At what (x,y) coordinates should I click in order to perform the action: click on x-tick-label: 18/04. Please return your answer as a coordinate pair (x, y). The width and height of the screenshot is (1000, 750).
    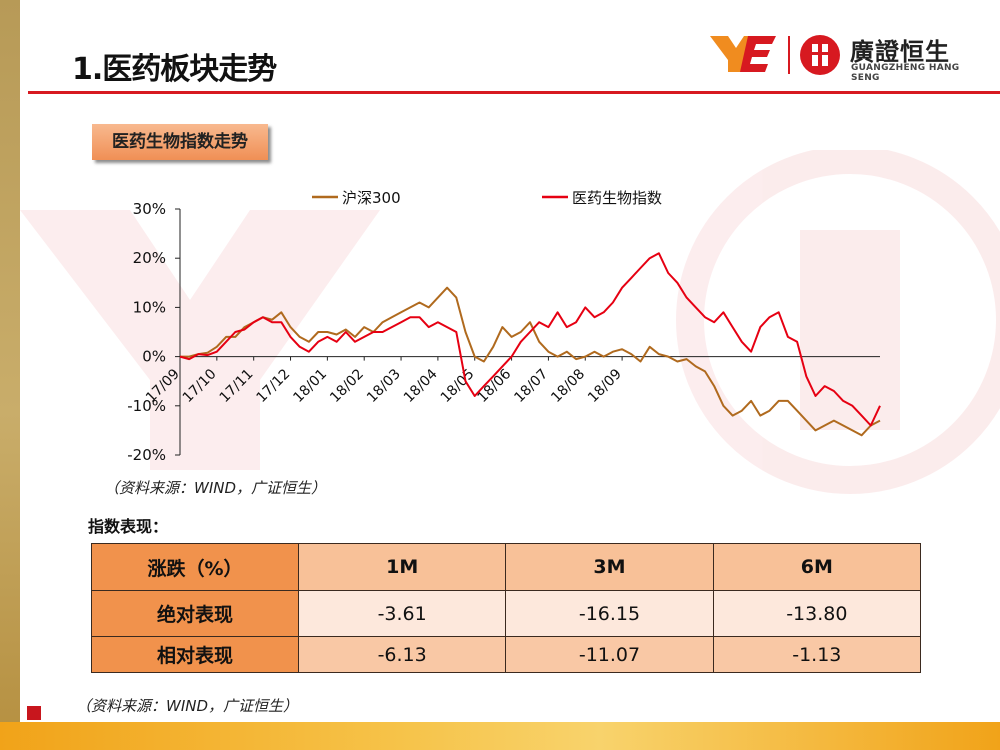
    Looking at the image, I should click on (421, 386).